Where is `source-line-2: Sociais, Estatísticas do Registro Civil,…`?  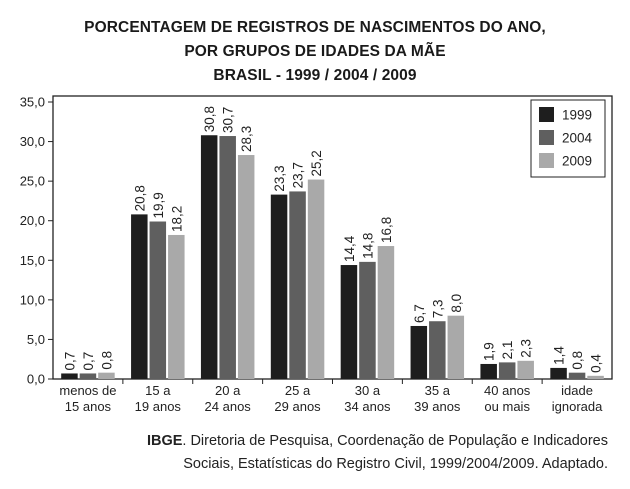 source-line-2: Sociais, Estatísticas do Registro Civil,… is located at coordinates (395, 464).